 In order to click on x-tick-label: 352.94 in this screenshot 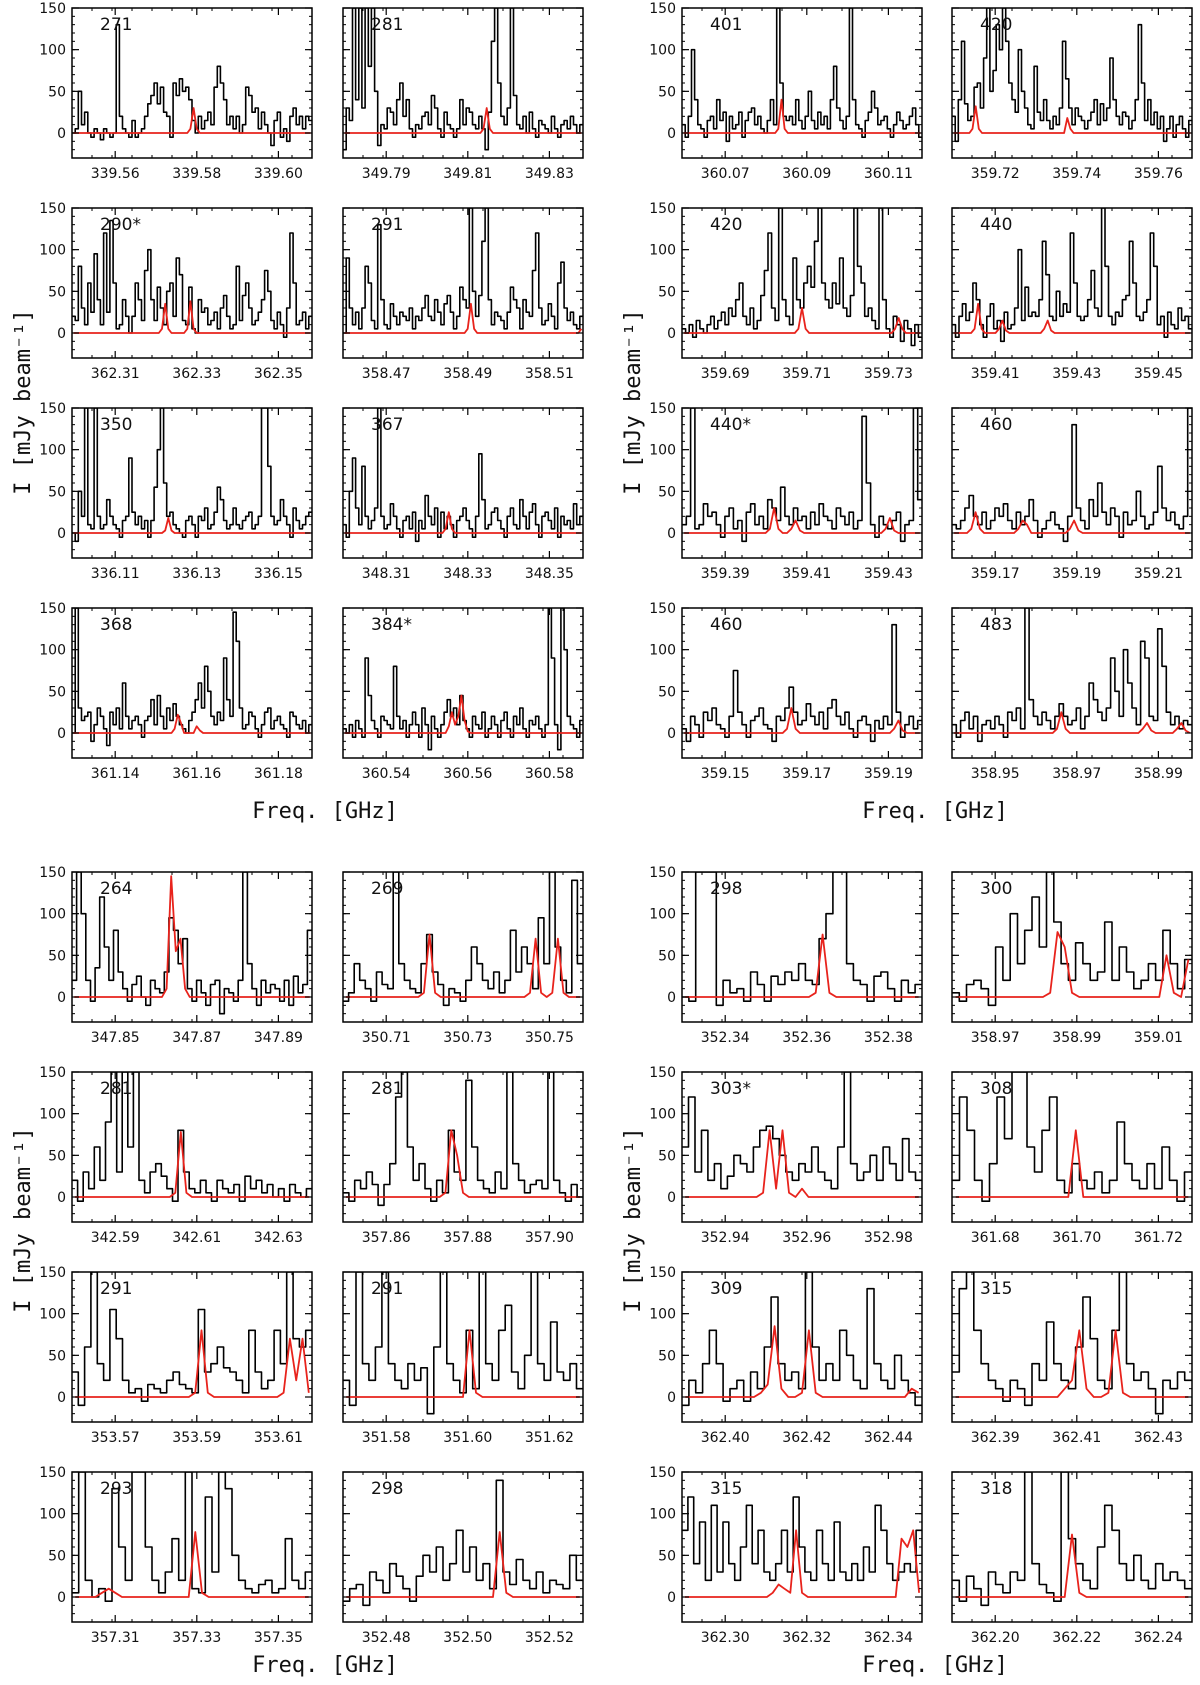, I will do `click(725, 1238)`.